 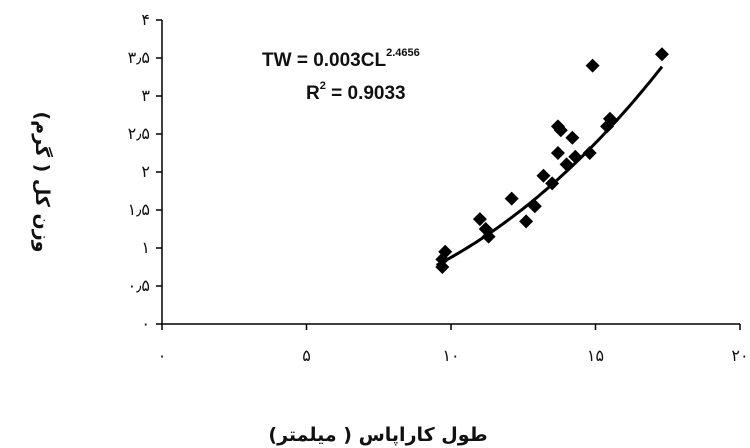 I want to click on y-axis-ticks: ۰ ۰٫۵ ۱ ۱٫۵ ۲ ۲٫۵ ۳ ۳٫۵ ۴, so click(x=145, y=171).